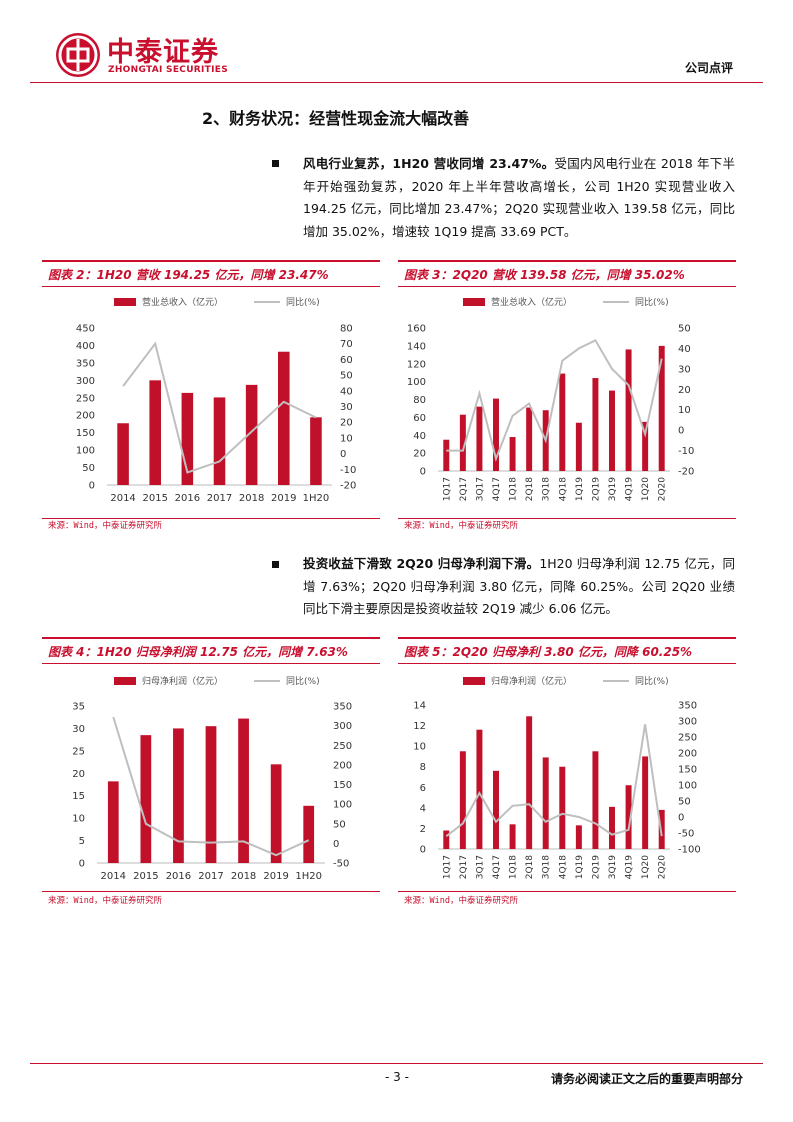 This screenshot has width=793, height=1122. What do you see at coordinates (85, 381) in the screenshot?
I see `y-left-tick-label: 300` at bounding box center [85, 381].